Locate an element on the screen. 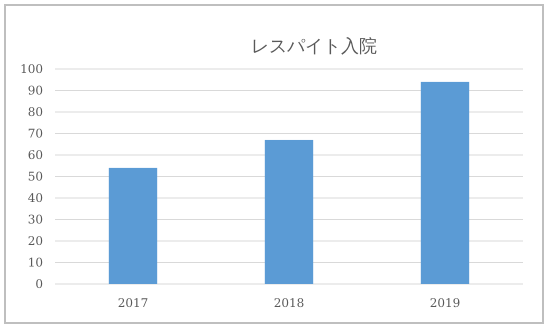  y-tick-label: 30 is located at coordinates (35, 219).